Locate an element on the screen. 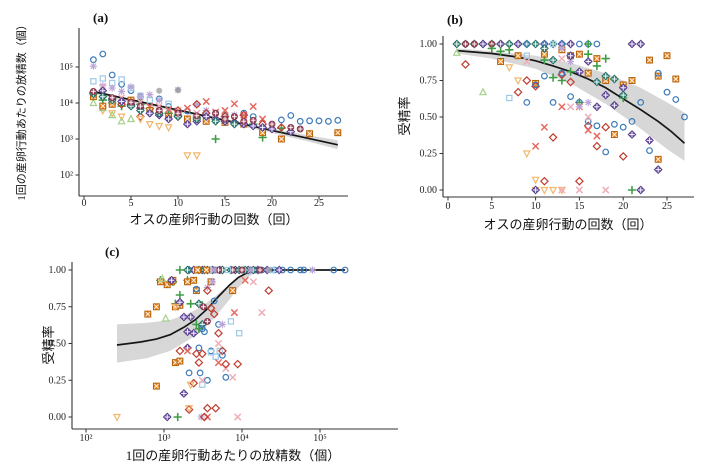 This screenshot has height=472, width=720. tick-label: 20 is located at coordinates (623, 206).